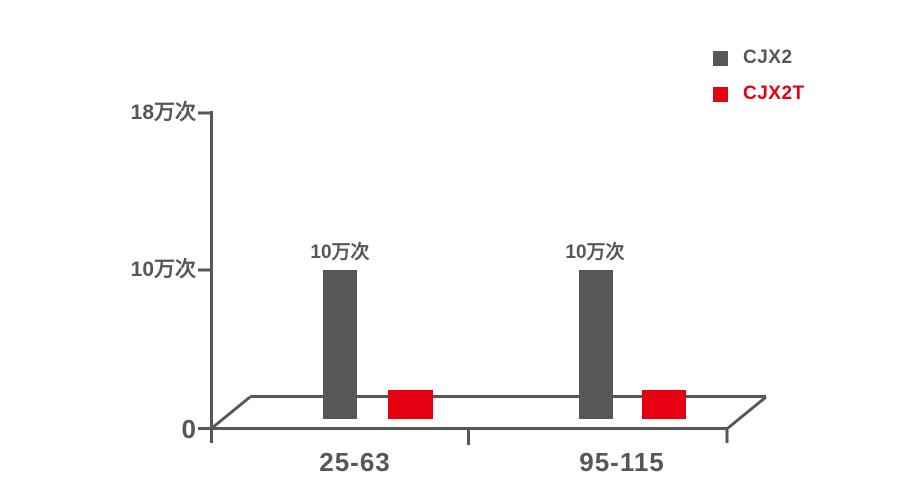 This screenshot has height=500, width=900. I want to click on legend-item-cjx2: CJX2, so click(759, 57).